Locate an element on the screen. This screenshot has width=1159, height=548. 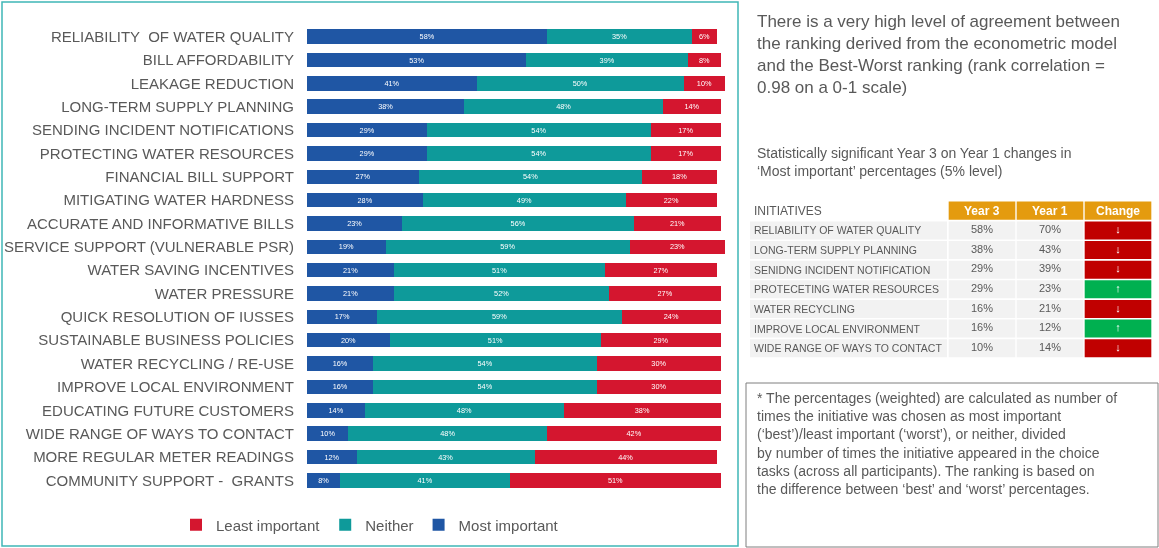
text: INITIATIVES is located at coordinates (788, 211).